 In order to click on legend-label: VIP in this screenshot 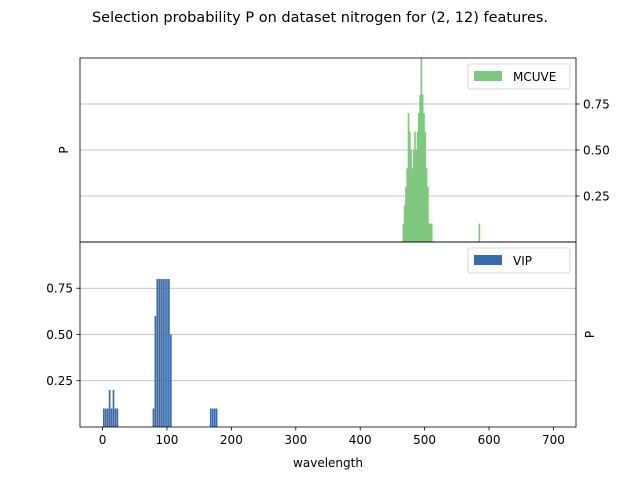, I will do `click(522, 261)`.